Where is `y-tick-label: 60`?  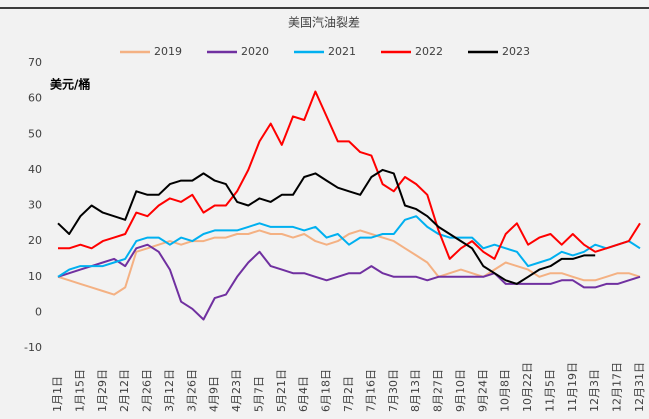 y-tick-label: 60 is located at coordinates (35, 98).